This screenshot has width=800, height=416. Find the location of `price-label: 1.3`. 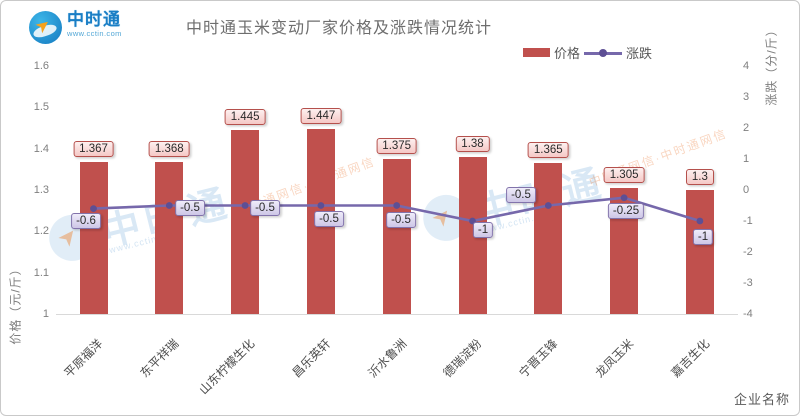

price-label: 1.3 is located at coordinates (699, 177).